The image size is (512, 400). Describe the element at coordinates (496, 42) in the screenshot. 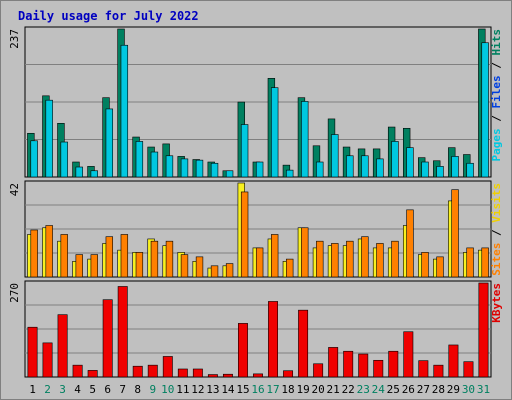

I see `side-label-part: Hits` at that location.